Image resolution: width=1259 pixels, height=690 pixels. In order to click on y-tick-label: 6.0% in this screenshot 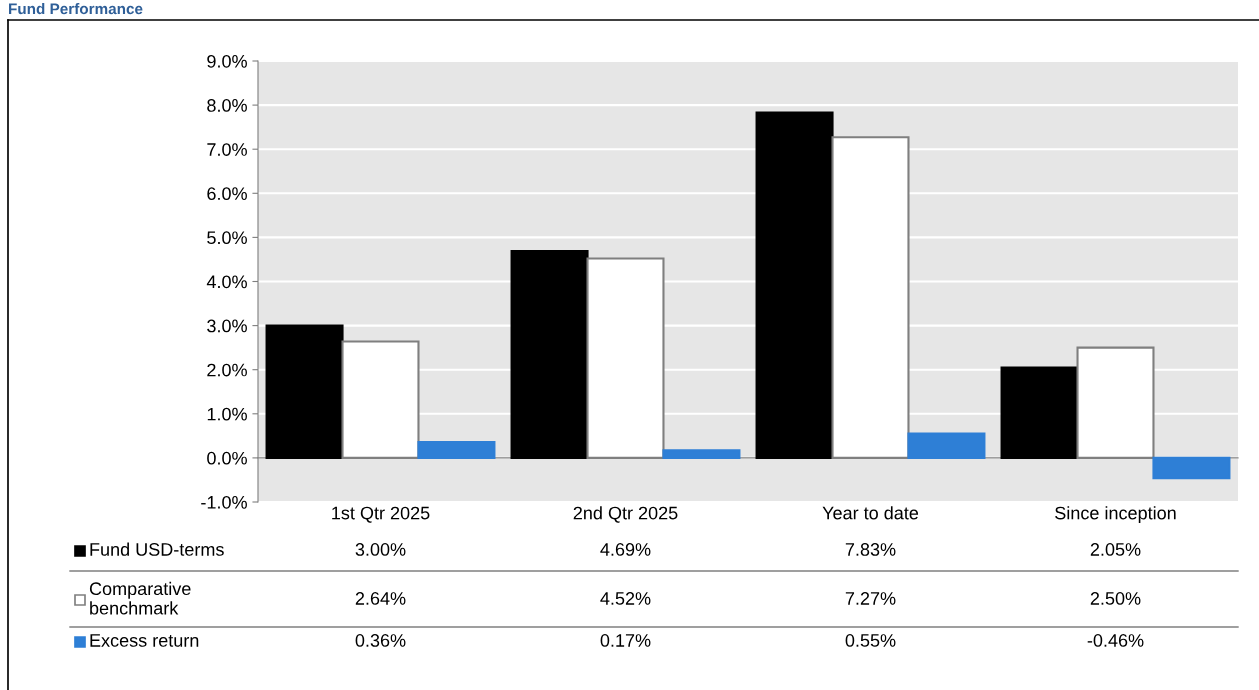, I will do `click(227, 194)`.